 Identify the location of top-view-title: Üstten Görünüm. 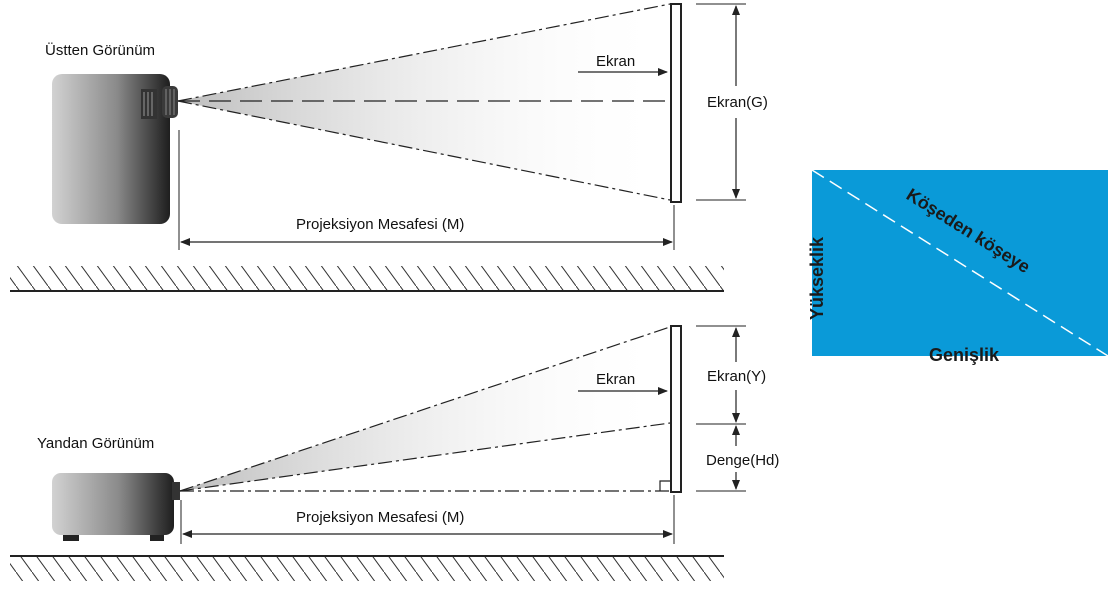
(100, 50).